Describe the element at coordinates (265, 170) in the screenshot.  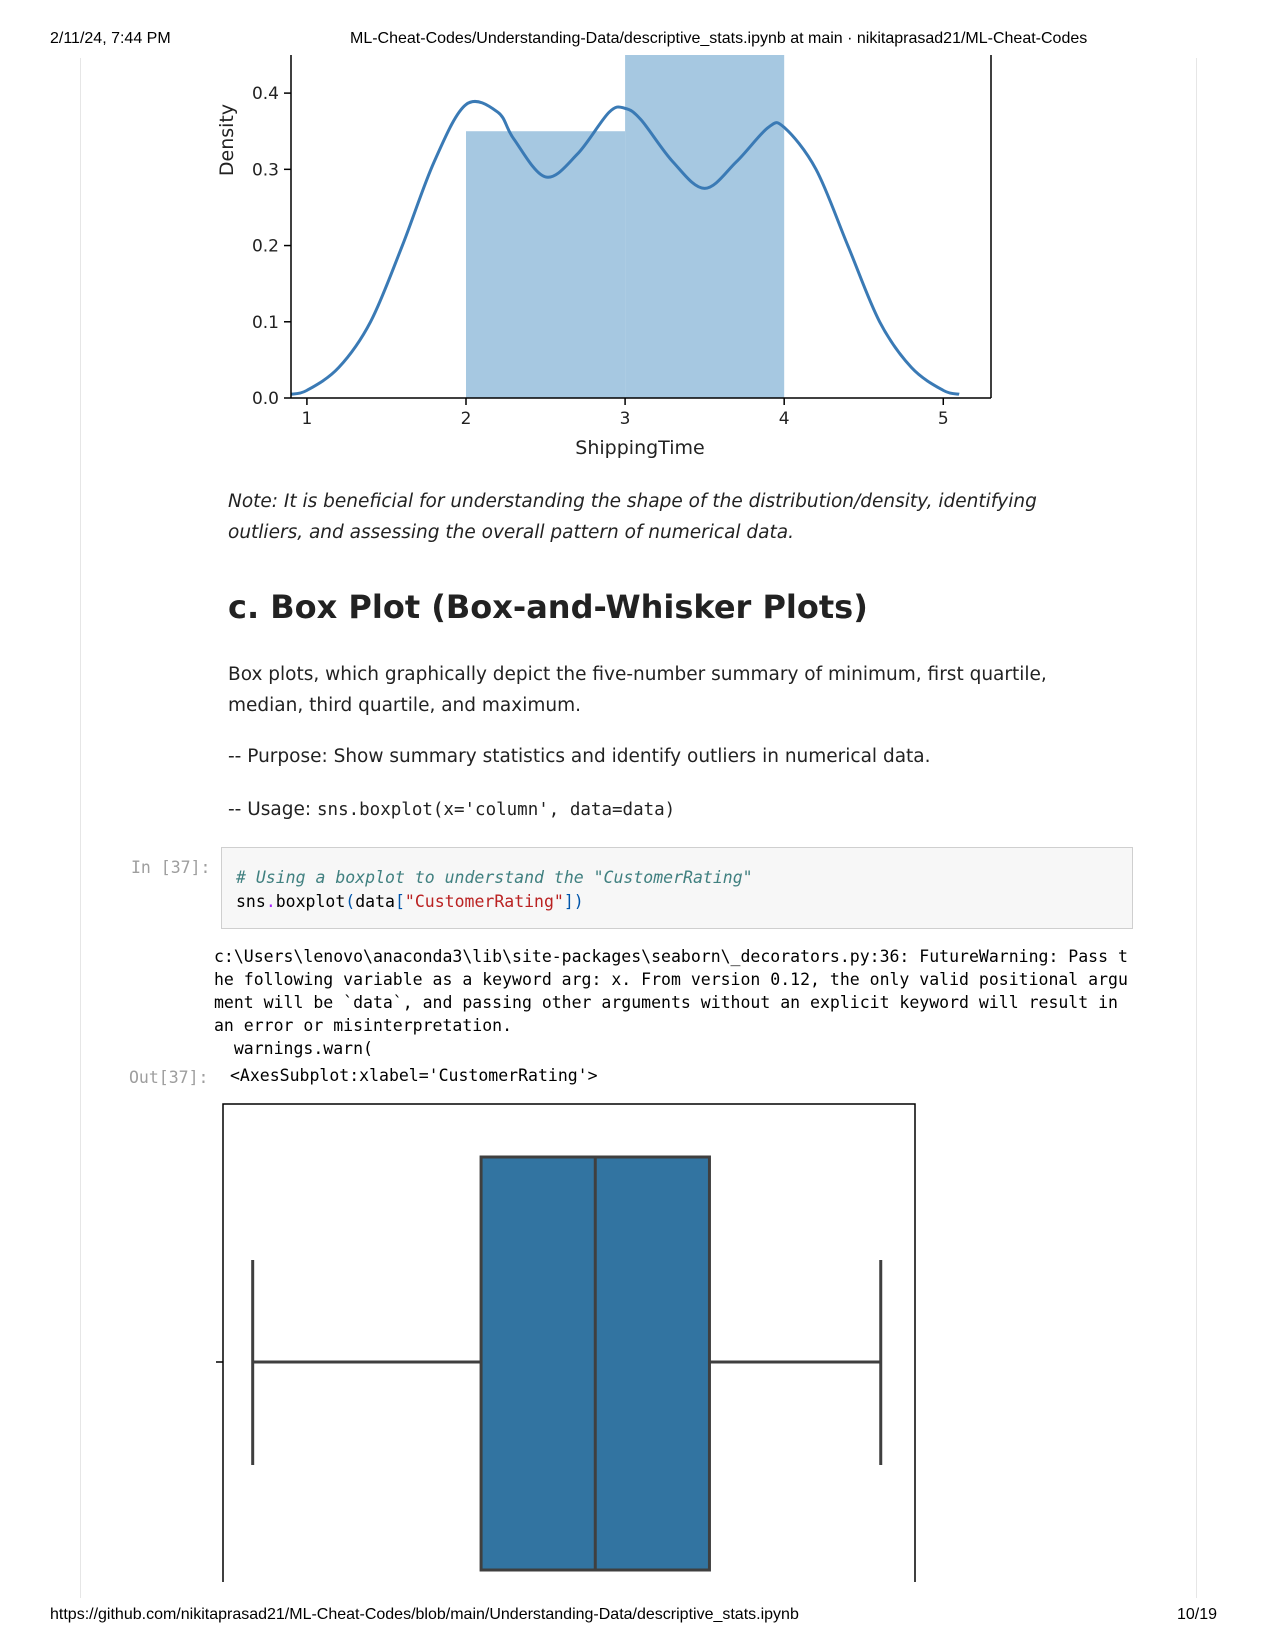
I see `y-tick-label: 0.3` at that location.